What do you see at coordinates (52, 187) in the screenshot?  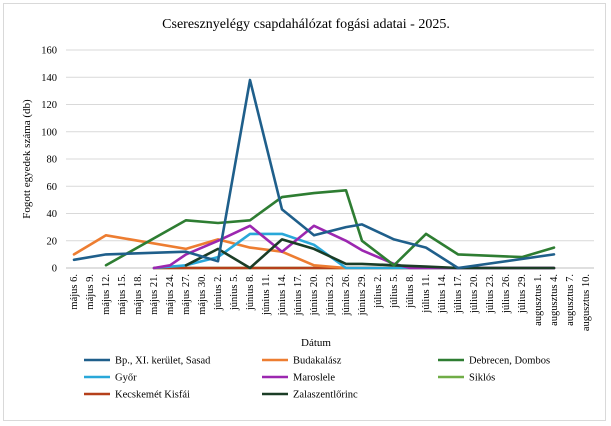 I see `y-tick-label: 60` at bounding box center [52, 187].